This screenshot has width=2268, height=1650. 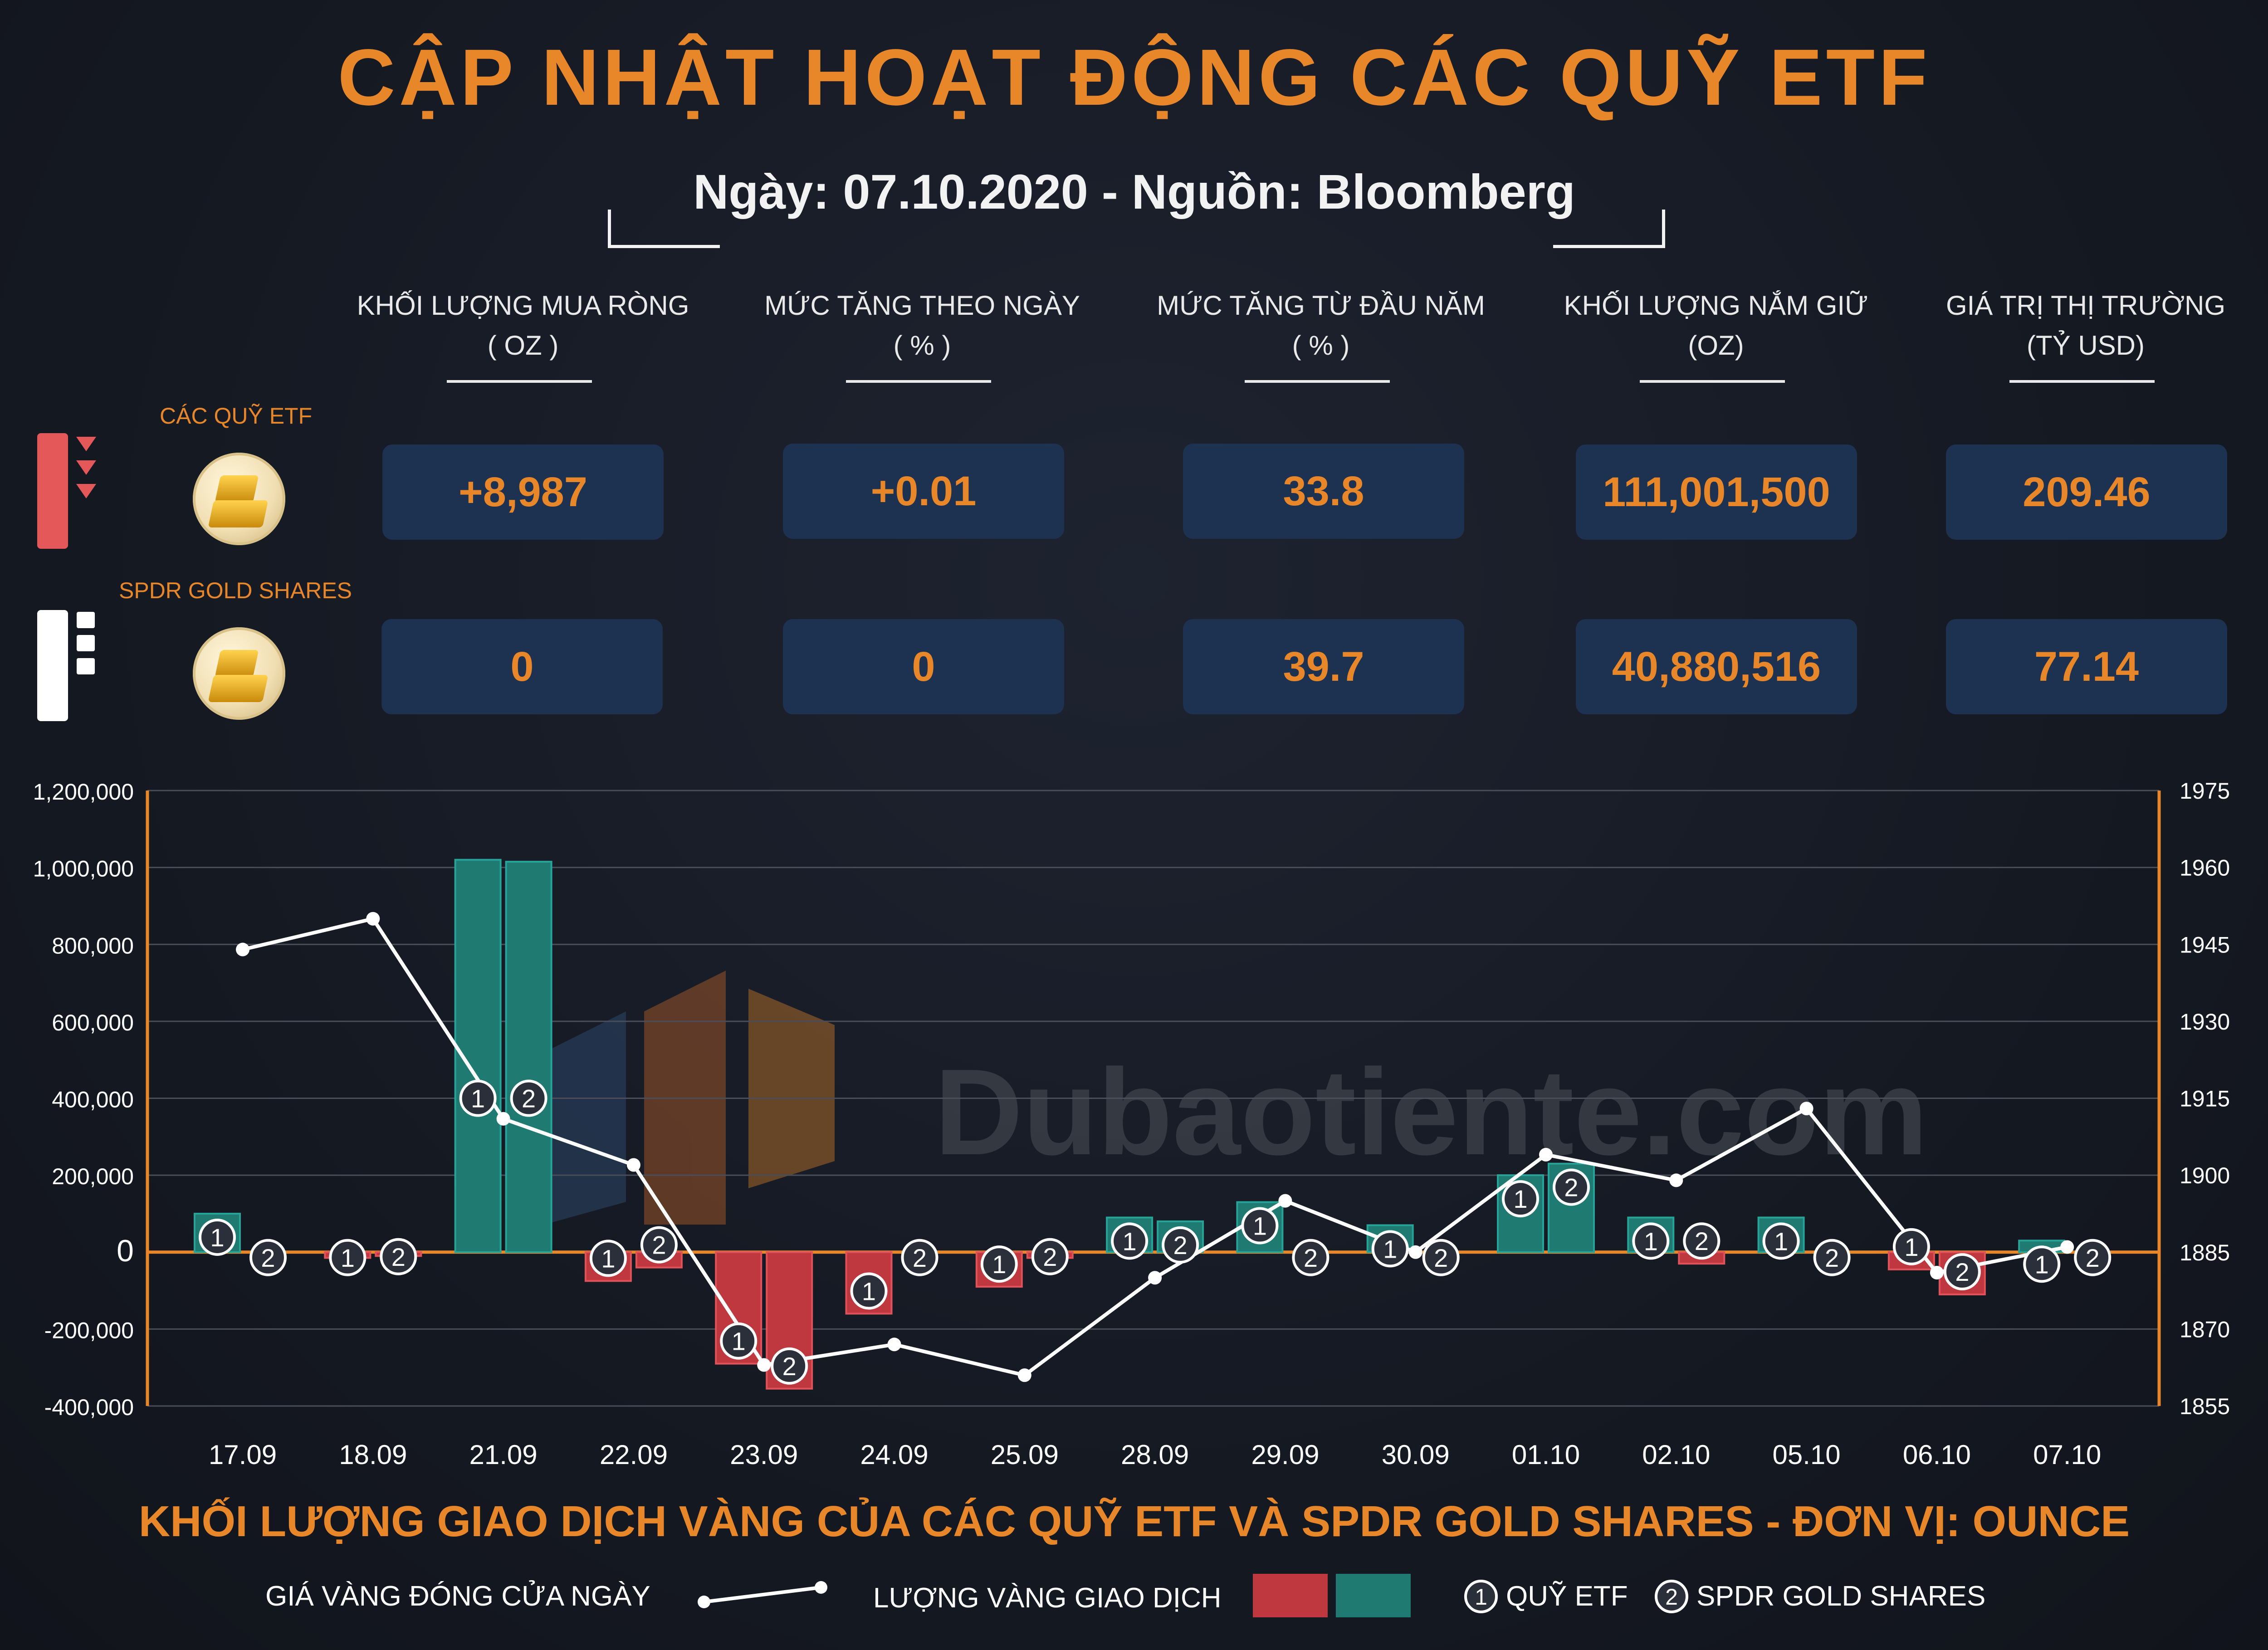 I want to click on price-point-01.10, so click(x=1546, y=1155).